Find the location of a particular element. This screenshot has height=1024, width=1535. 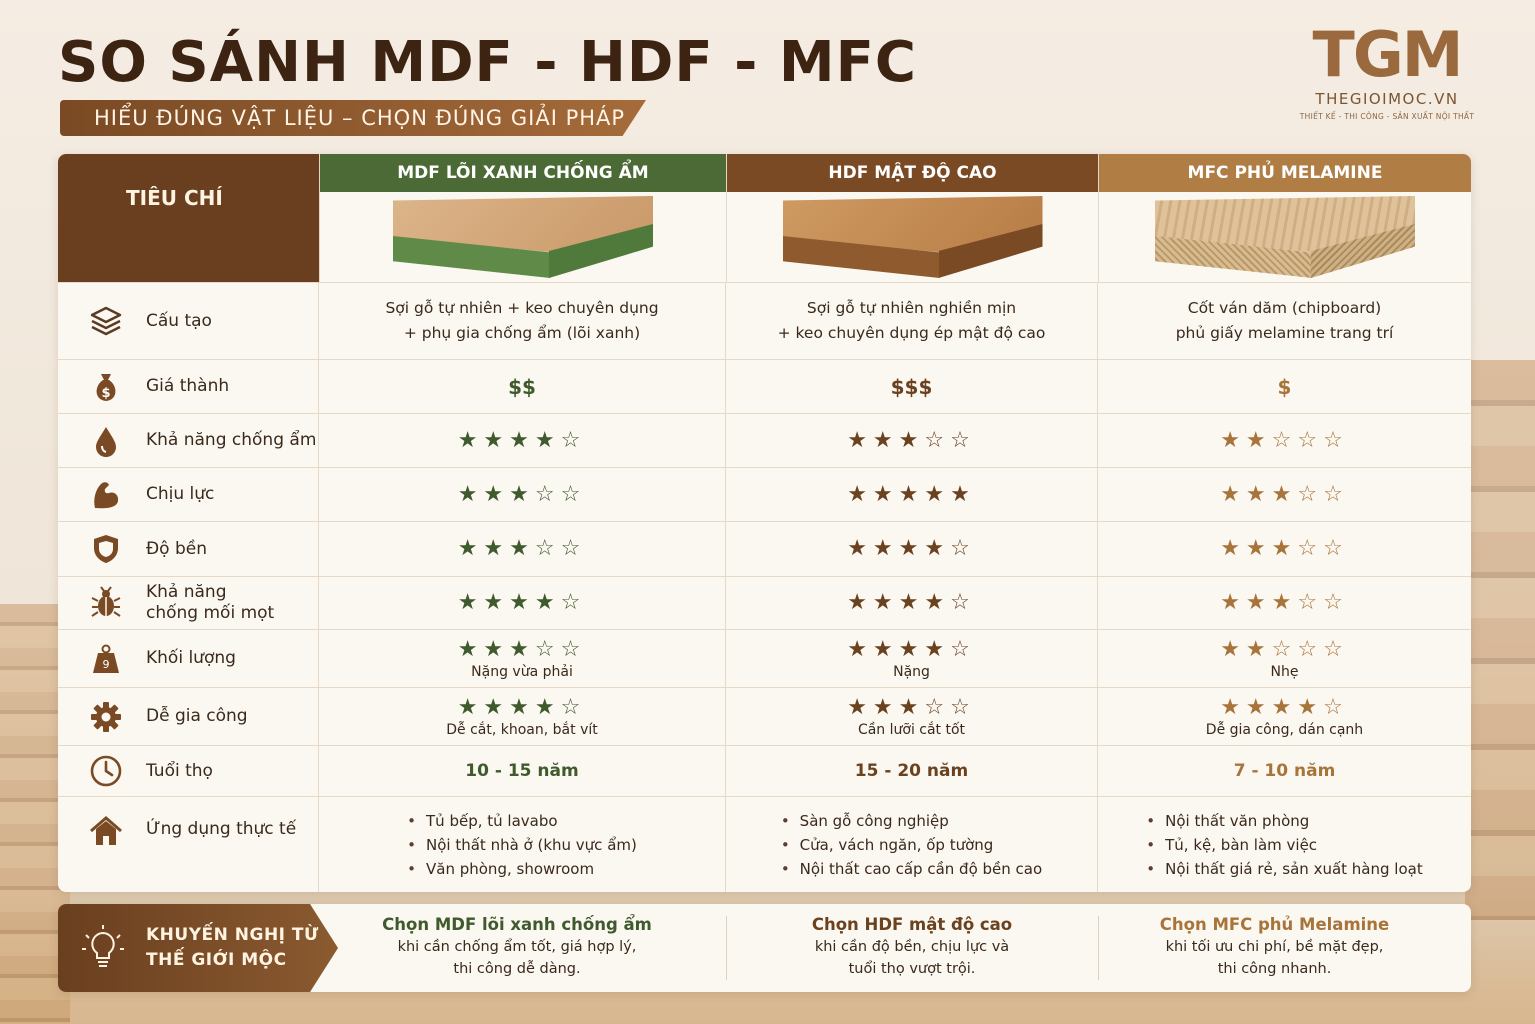

structure-mdf-line1: Sợi gỗ tự nhiên + keo chuyên dụng is located at coordinates (522, 308).